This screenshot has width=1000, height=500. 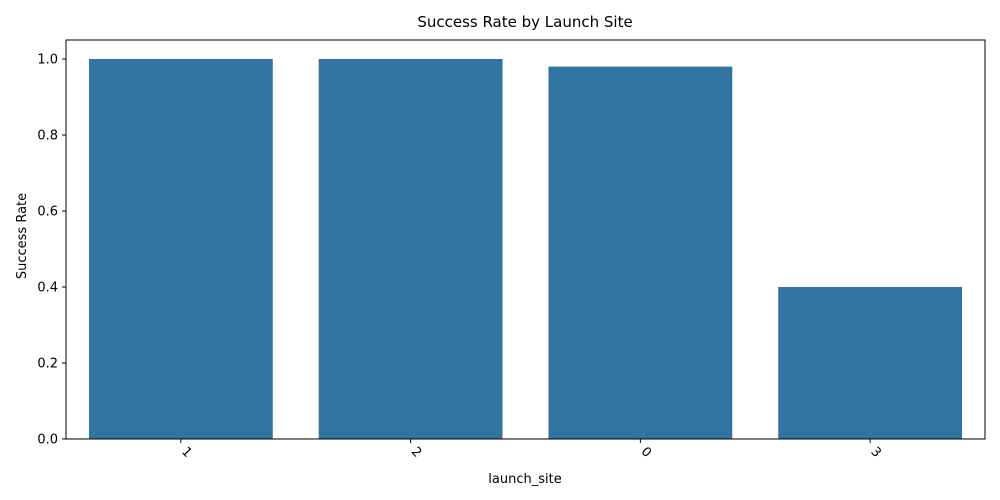 I want to click on x-tick-label: 2, so click(x=416, y=452).